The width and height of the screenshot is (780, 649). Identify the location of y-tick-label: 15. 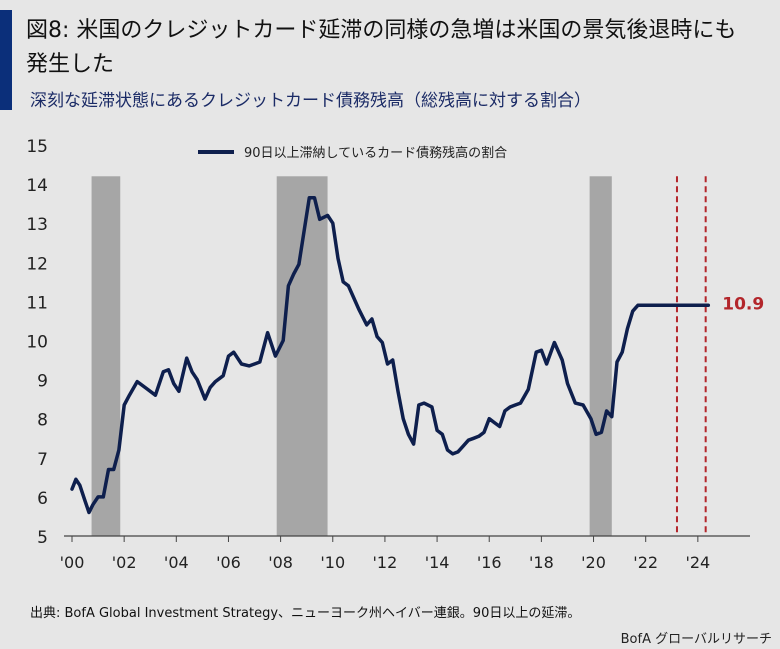
(37, 147).